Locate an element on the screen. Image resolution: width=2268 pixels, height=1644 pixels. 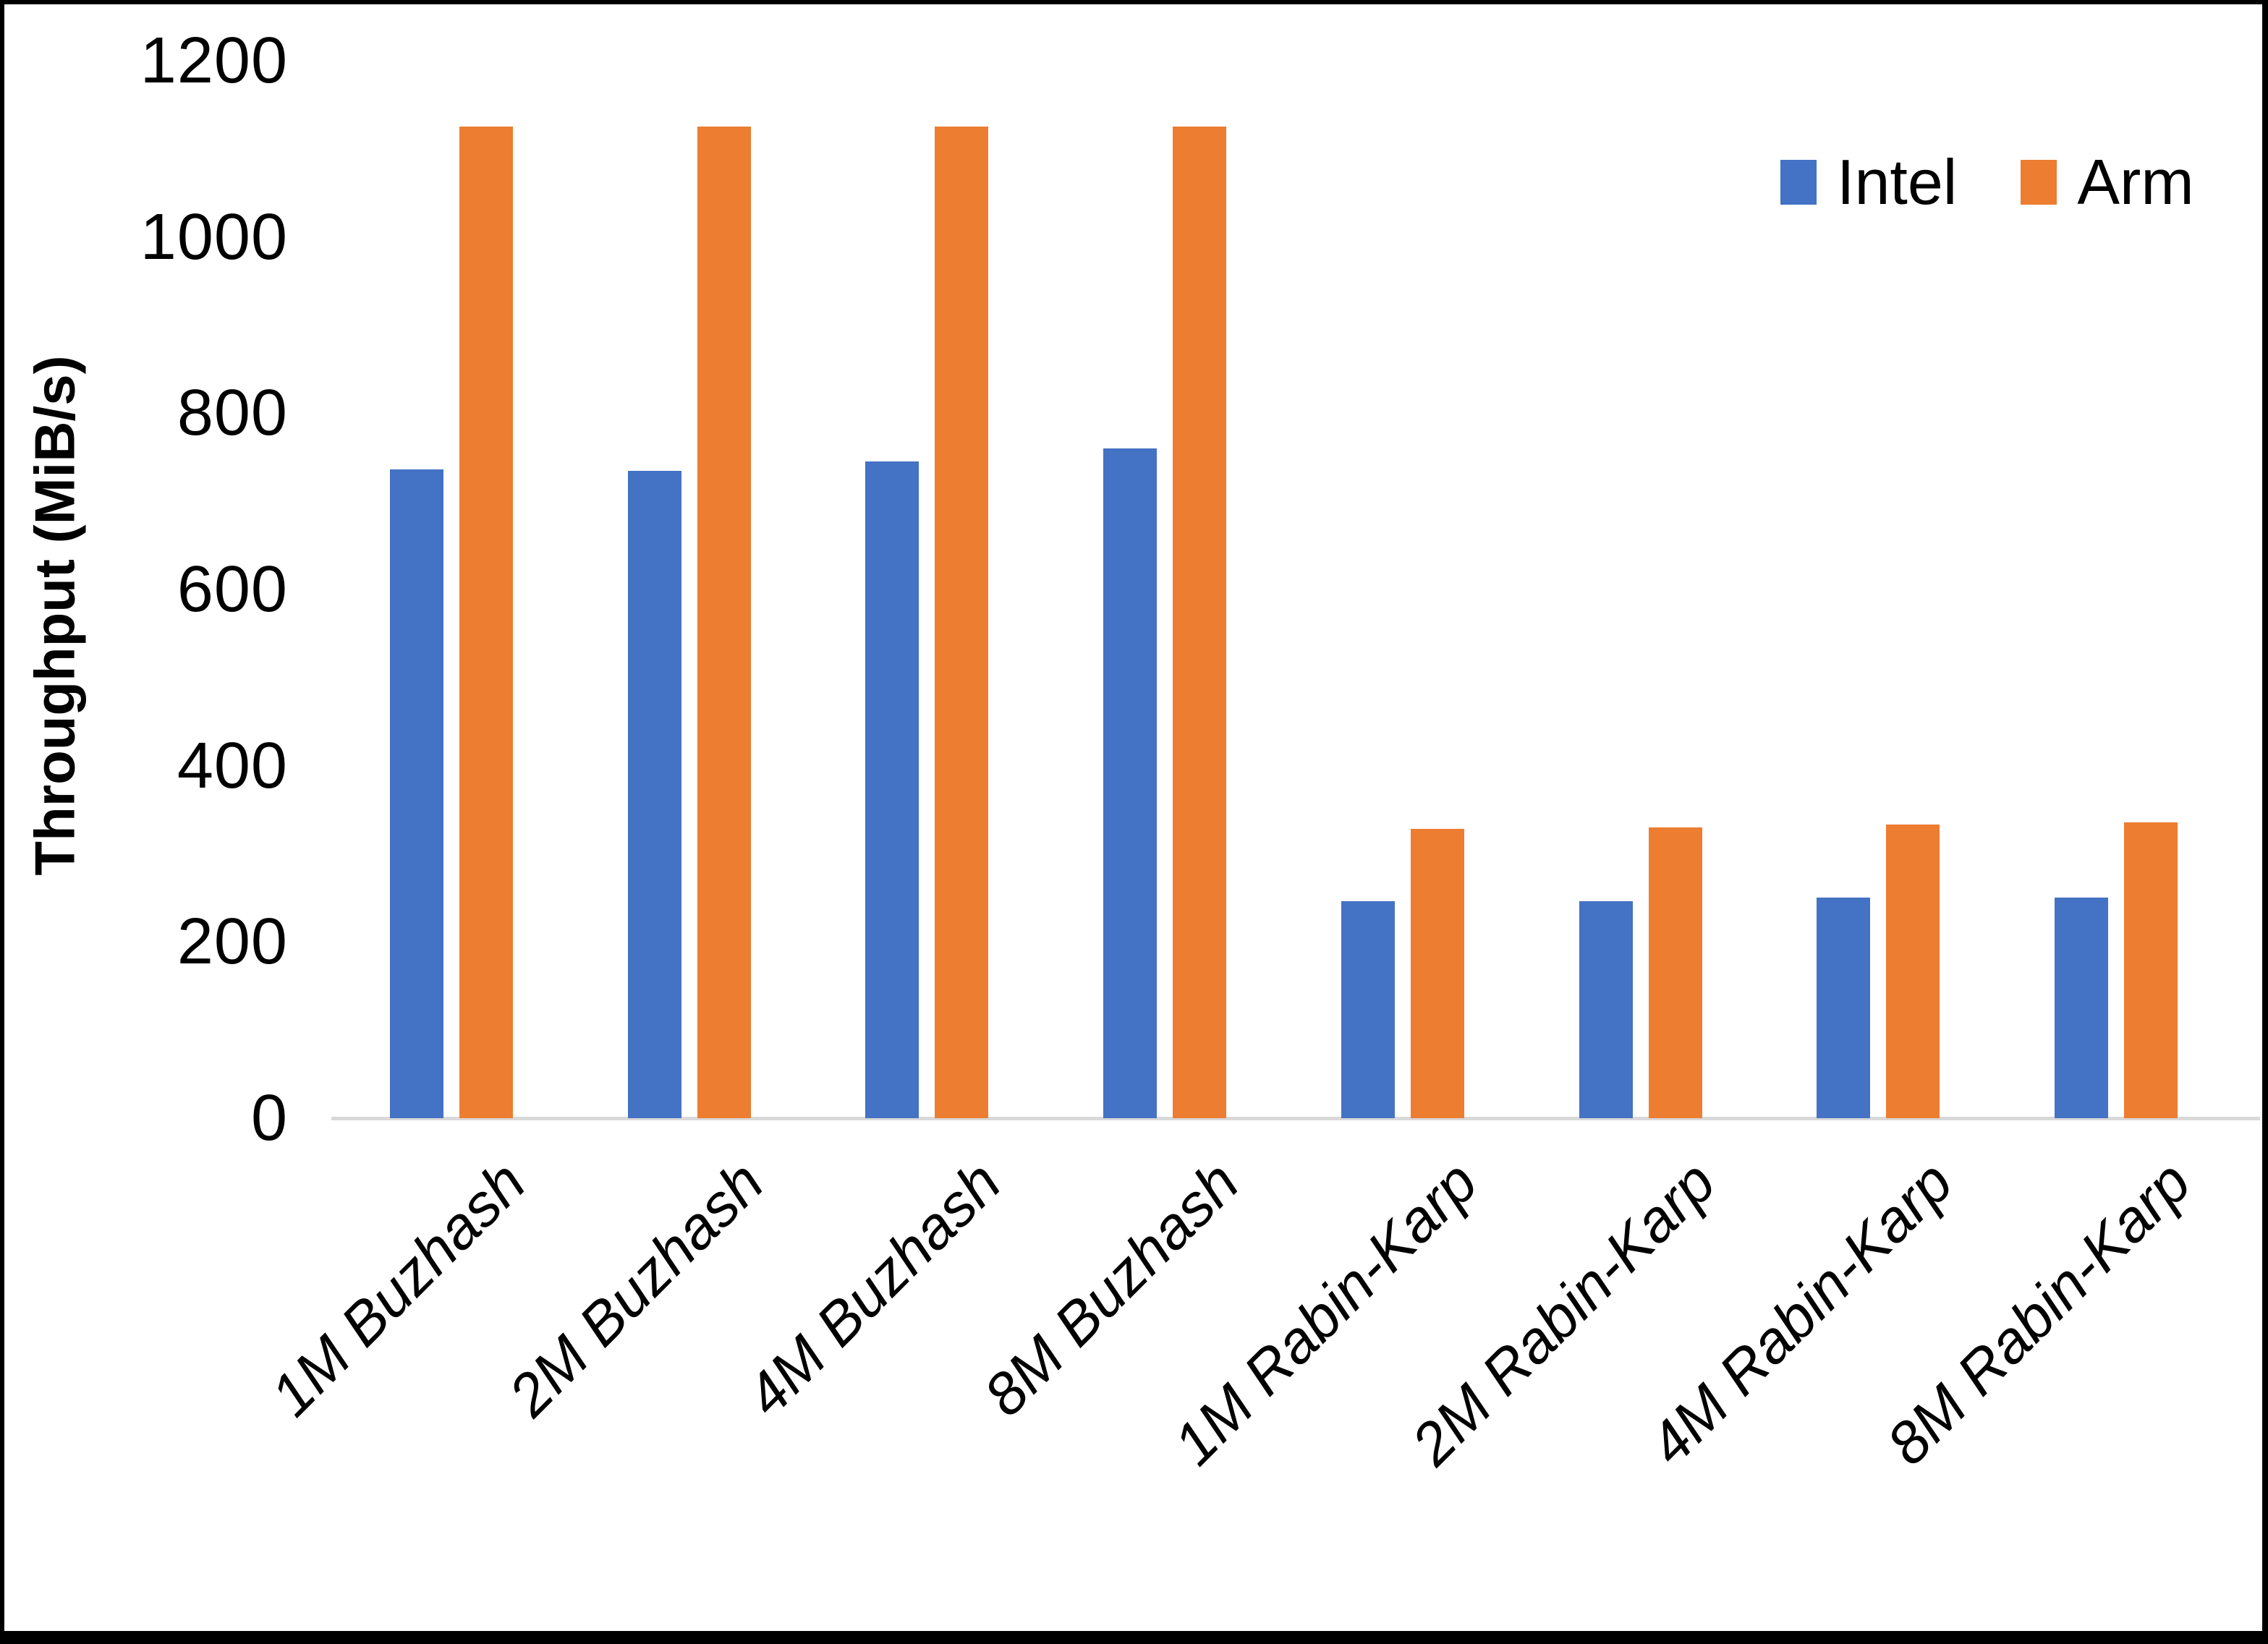
legend-swatch-arm is located at coordinates (2039, 182).